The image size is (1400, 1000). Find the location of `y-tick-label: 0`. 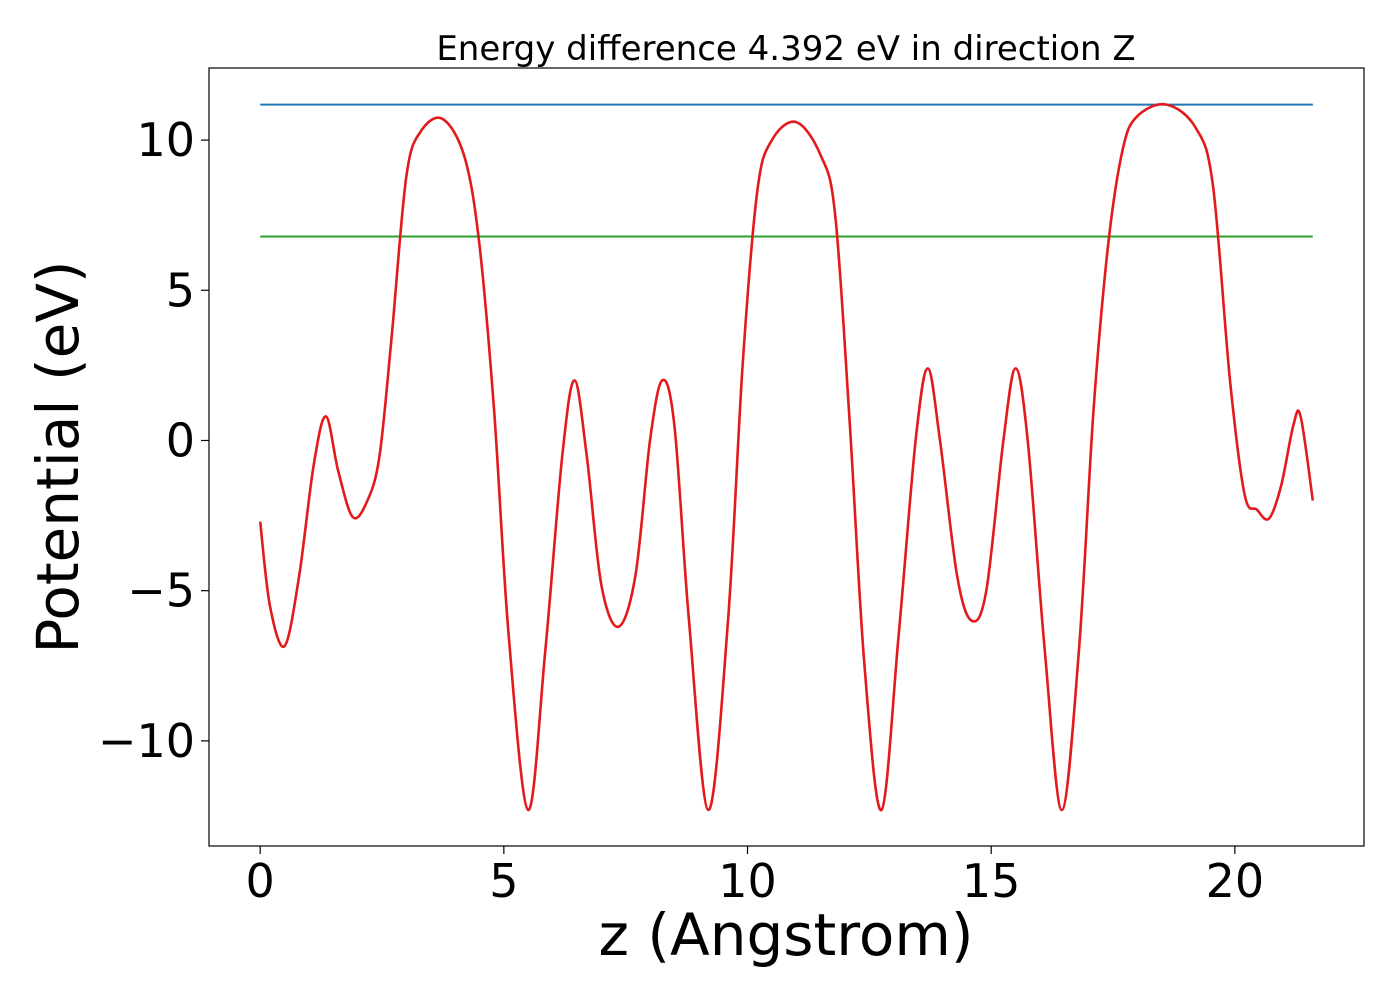

y-tick-label: 0 is located at coordinates (180, 440).